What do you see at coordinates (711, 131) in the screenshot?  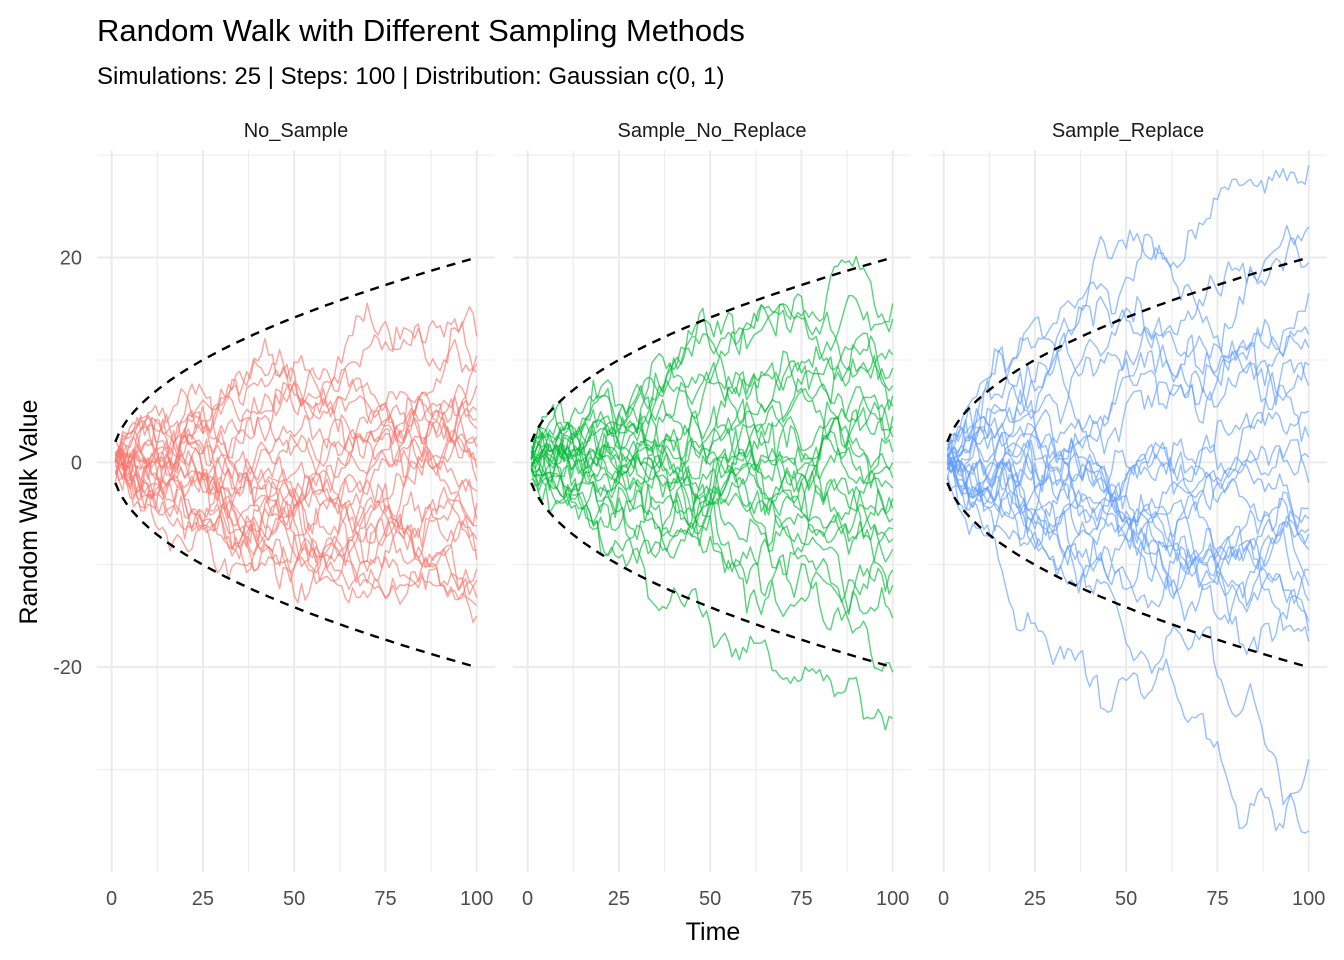 I see `facet-strip-label: Sample_No_Replace` at bounding box center [711, 131].